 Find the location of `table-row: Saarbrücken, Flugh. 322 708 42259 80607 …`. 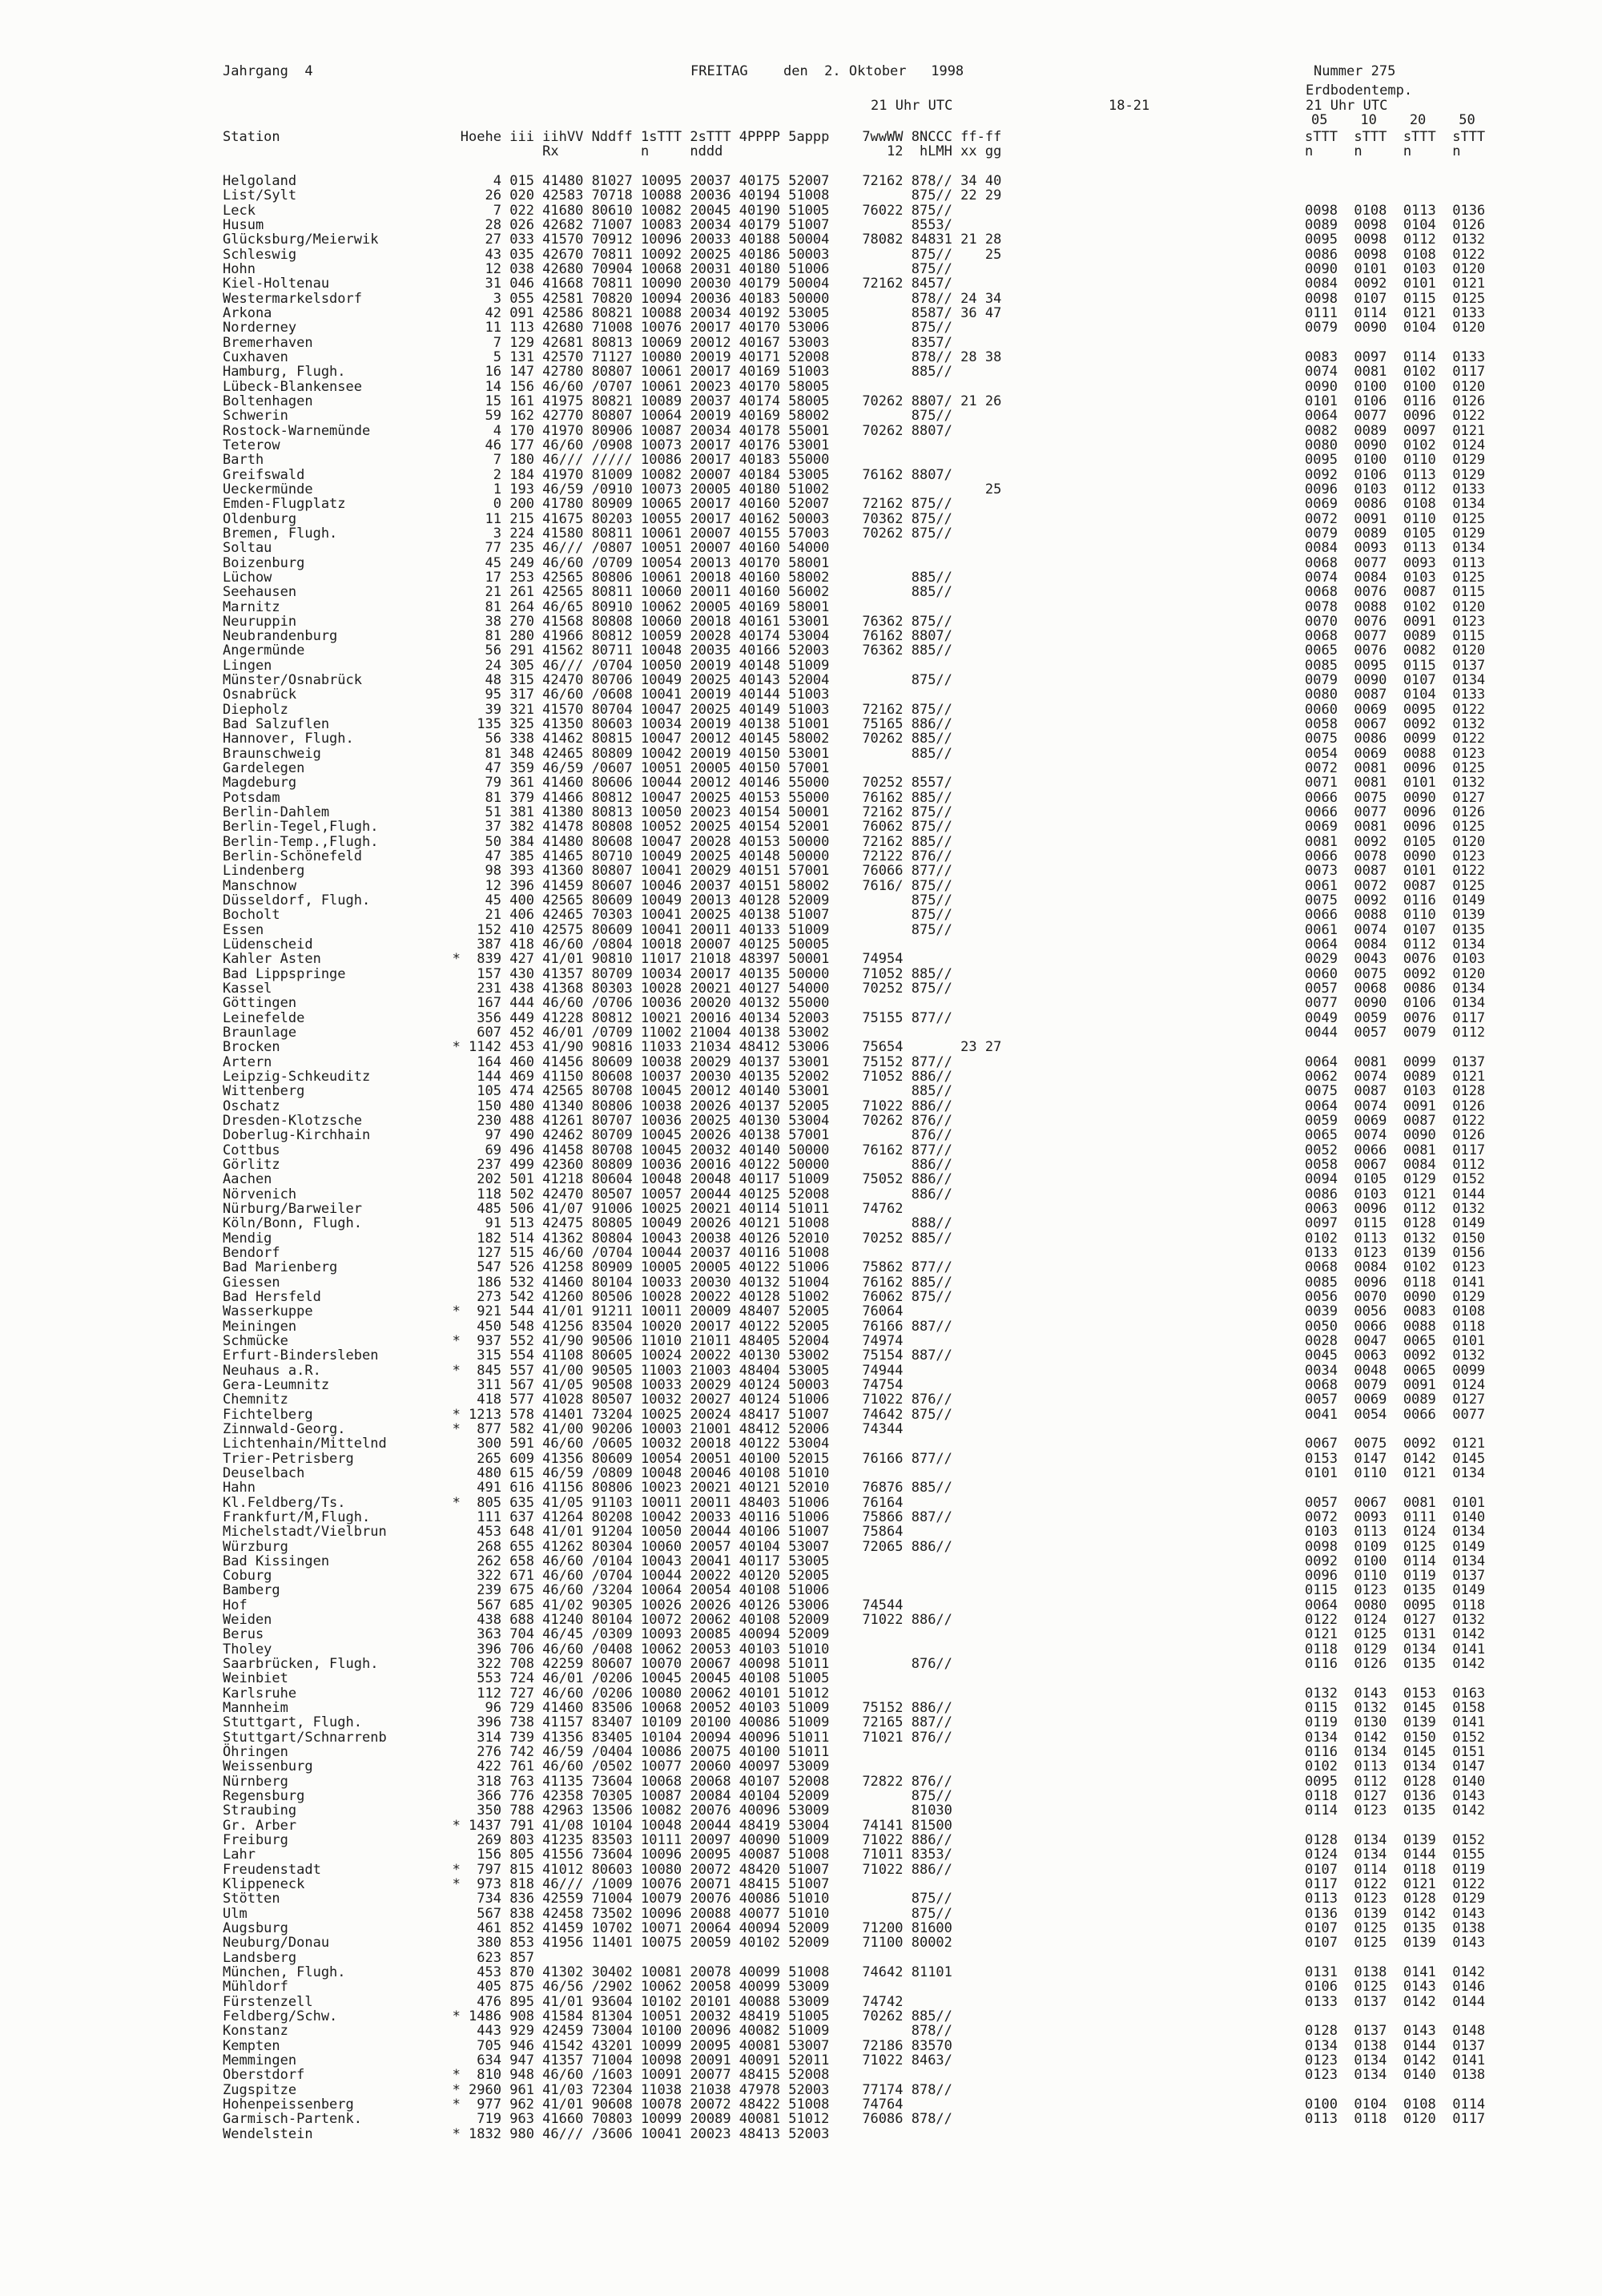

table-row: Saarbrücken, Flugh. 322 708 42259 80607 … is located at coordinates (854, 1664).